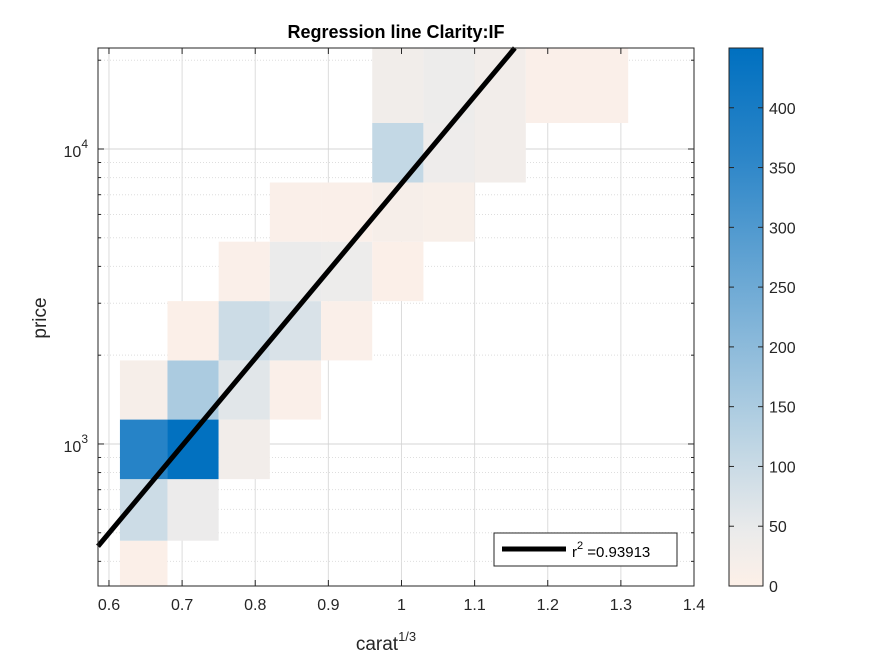  I want to click on legend-label-value: =0.93913, so click(616, 552).